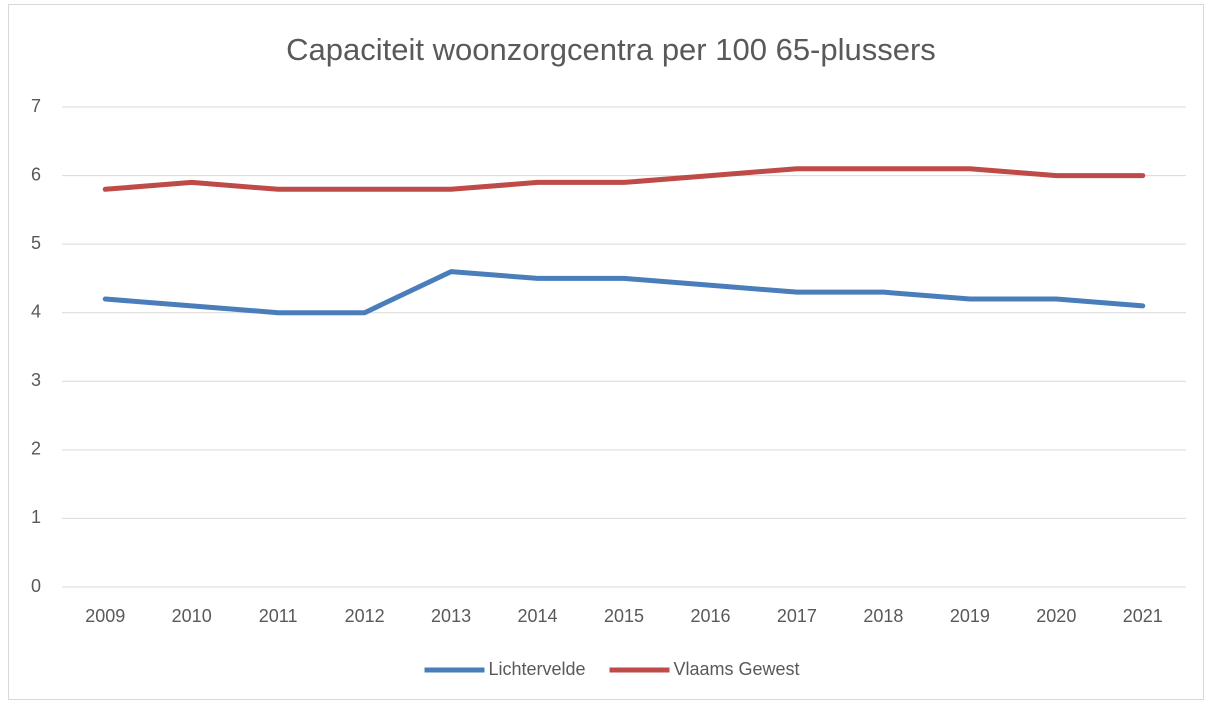  What do you see at coordinates (105, 616) in the screenshot?
I see `x-tick-label: 2009` at bounding box center [105, 616].